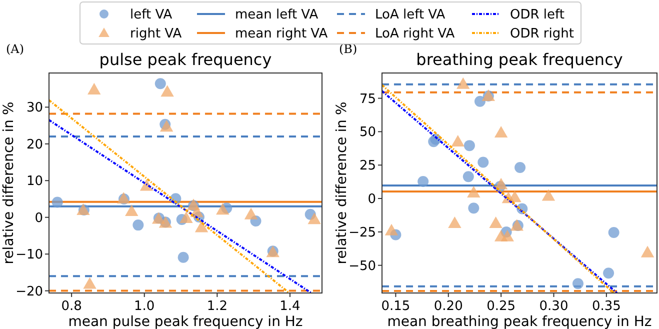 Image resolution: width=659 pixels, height=329 pixels. What do you see at coordinates (71, 306) in the screenshot?
I see `x-tick-label: 0.8` at bounding box center [71, 306].